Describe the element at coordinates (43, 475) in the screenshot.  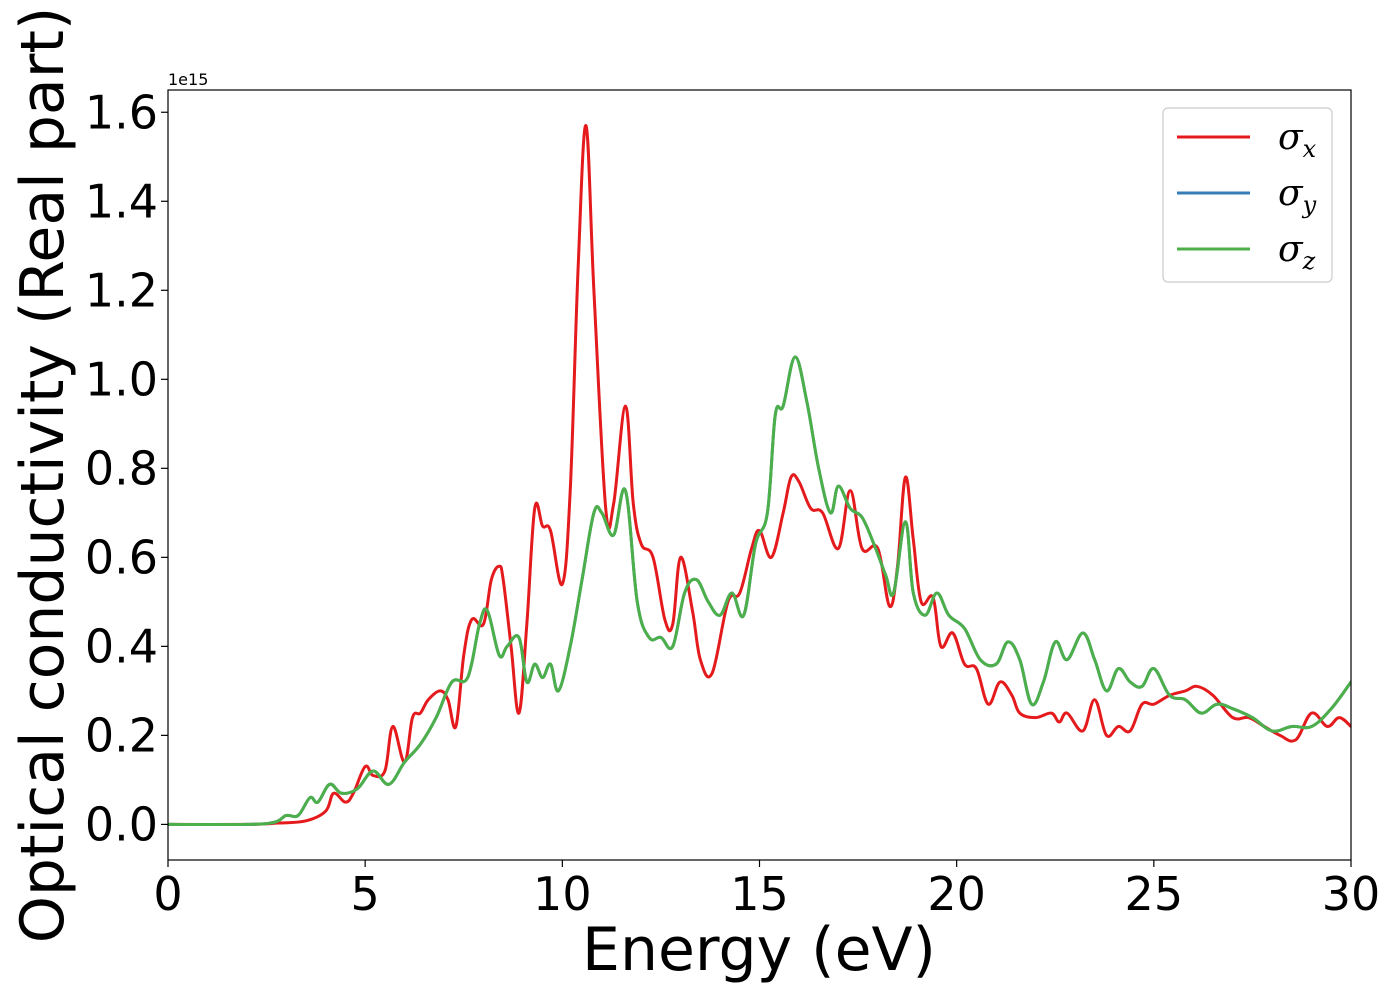
I see `y-axis-label: Optical conductivity (Real part)` at that location.